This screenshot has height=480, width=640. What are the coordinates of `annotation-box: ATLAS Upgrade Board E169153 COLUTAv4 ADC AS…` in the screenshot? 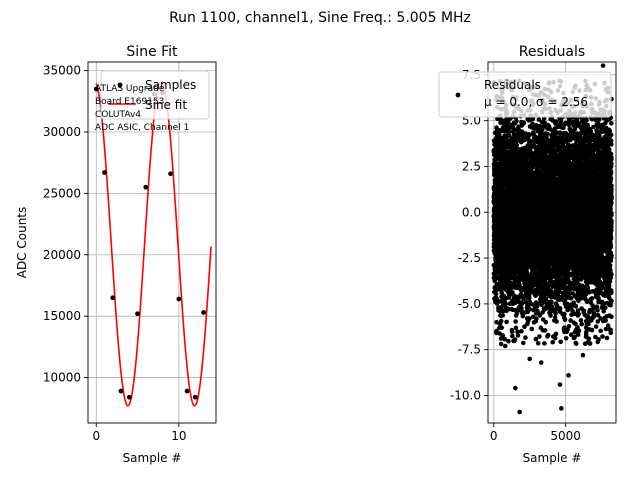 It's located at (142, 108).